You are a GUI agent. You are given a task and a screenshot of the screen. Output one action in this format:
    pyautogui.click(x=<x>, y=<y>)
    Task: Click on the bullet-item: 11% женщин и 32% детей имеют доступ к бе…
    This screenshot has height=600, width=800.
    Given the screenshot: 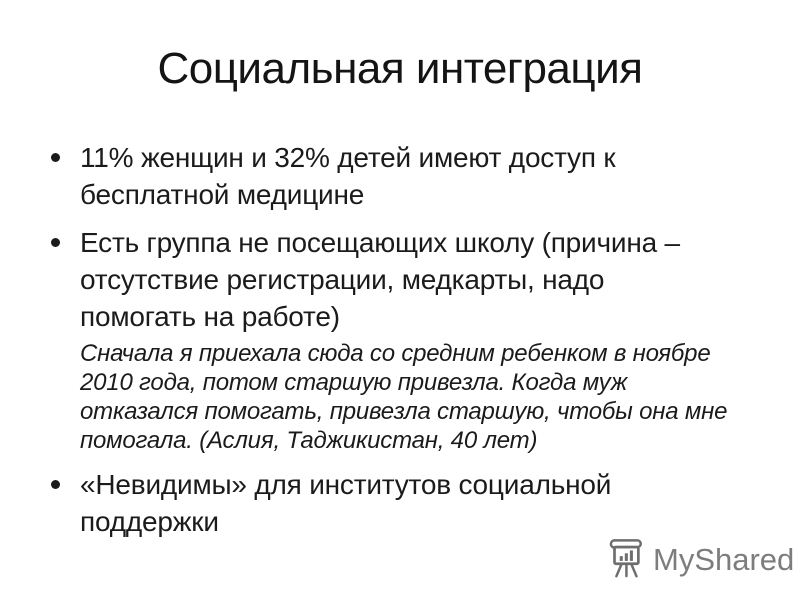 What is the action you would take?
    pyautogui.click(x=407, y=176)
    